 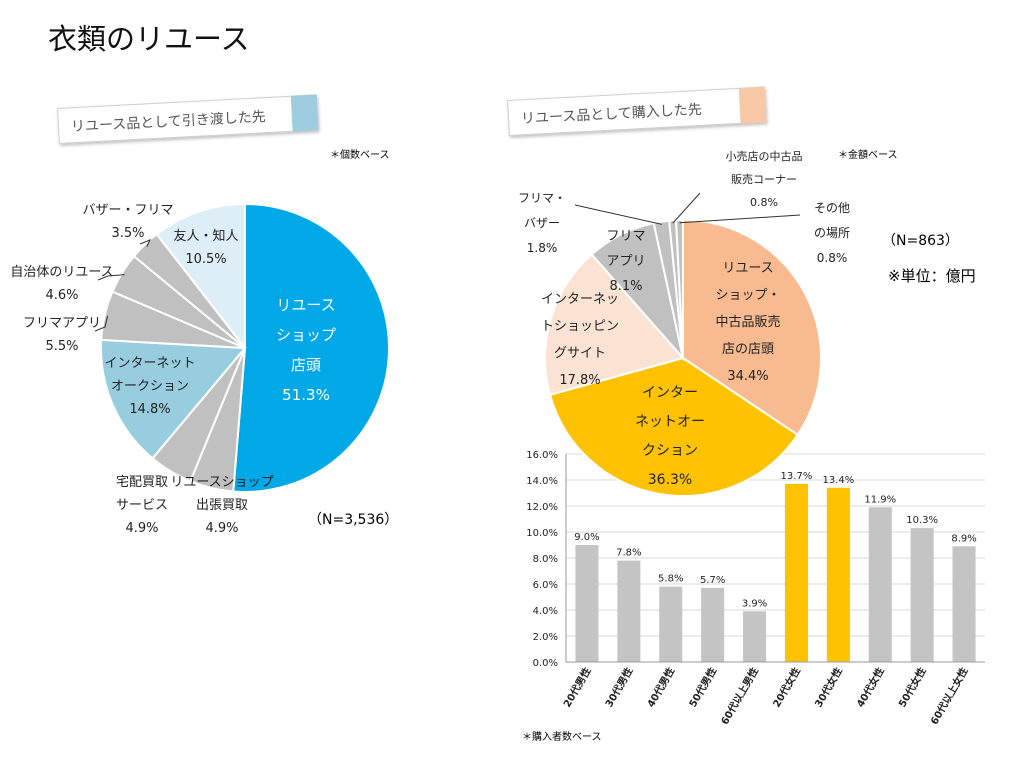 What do you see at coordinates (948, 696) in the screenshot?
I see `x-tick-label: 60代以上女性` at bounding box center [948, 696].